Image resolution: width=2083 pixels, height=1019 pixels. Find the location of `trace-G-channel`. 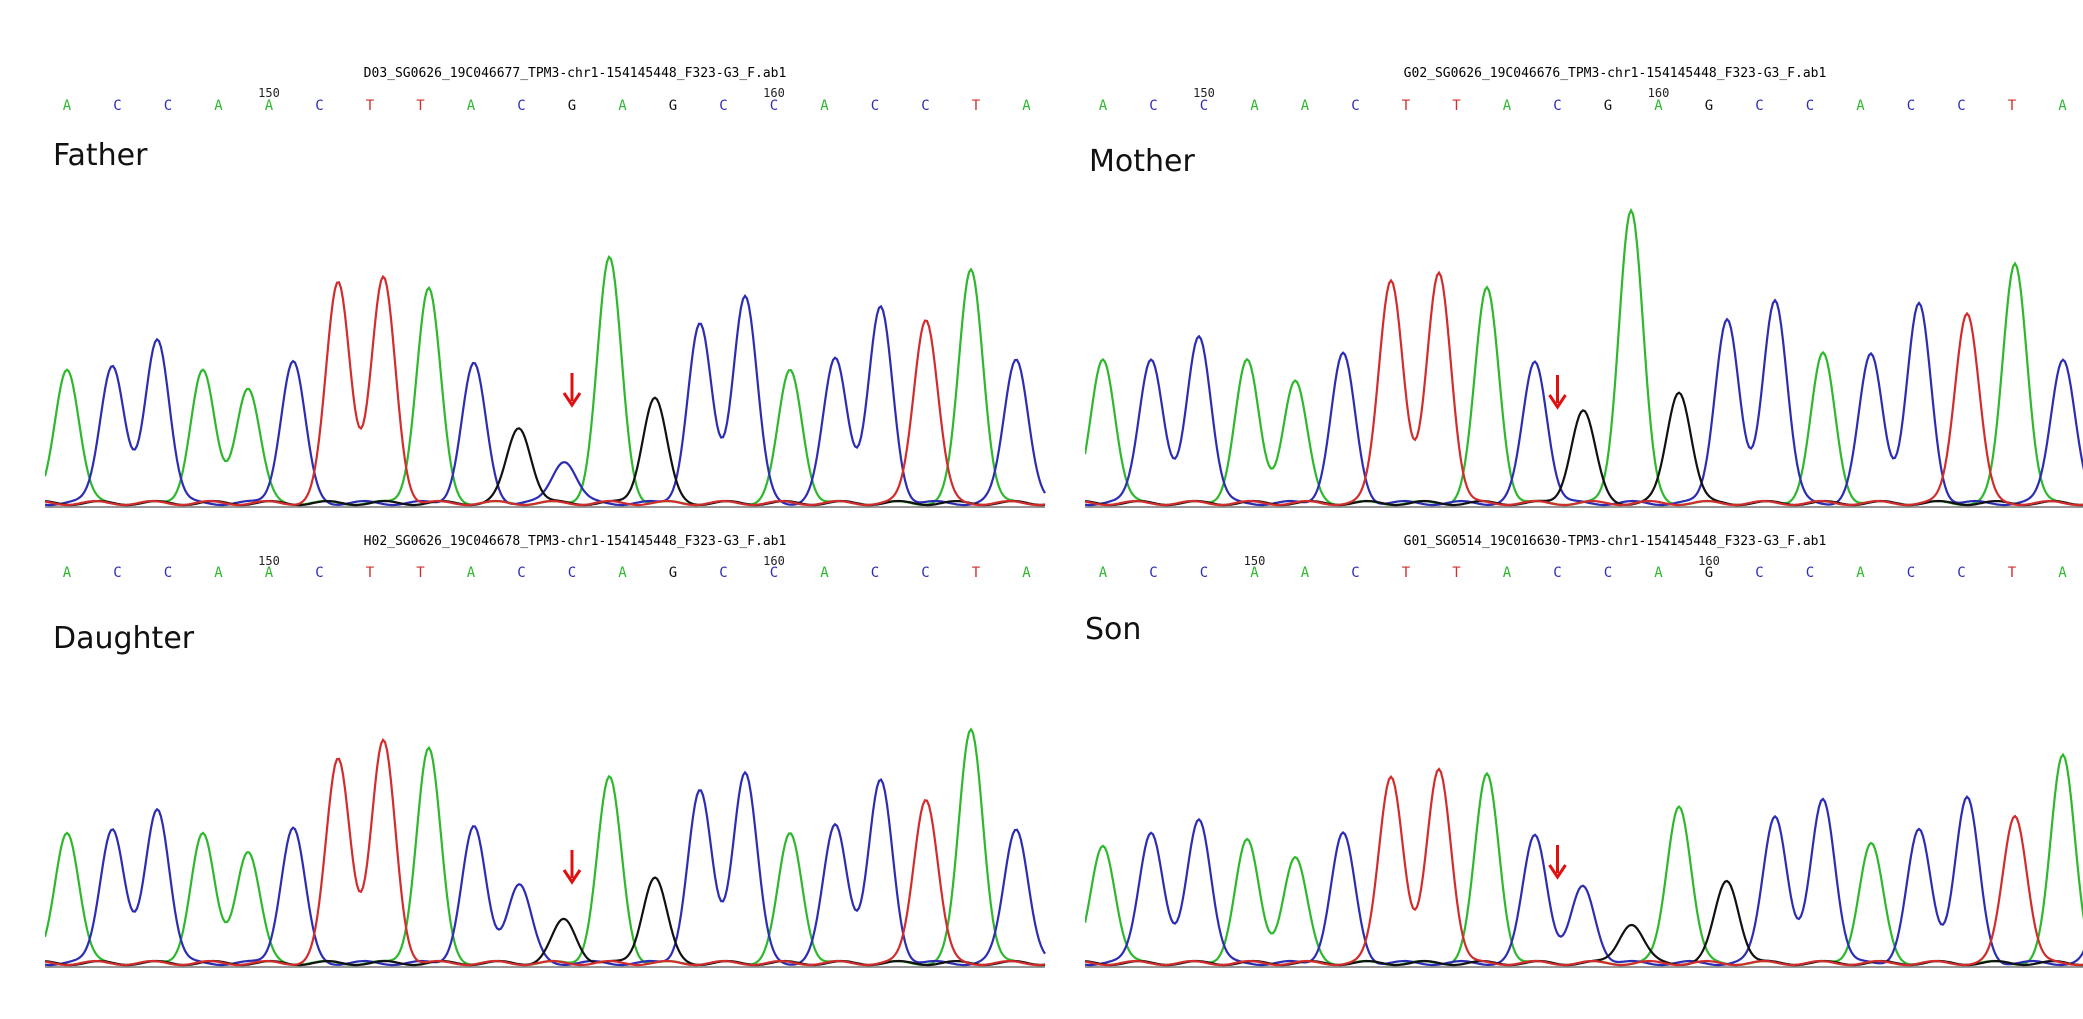

trace-G-channel is located at coordinates (545, 921).